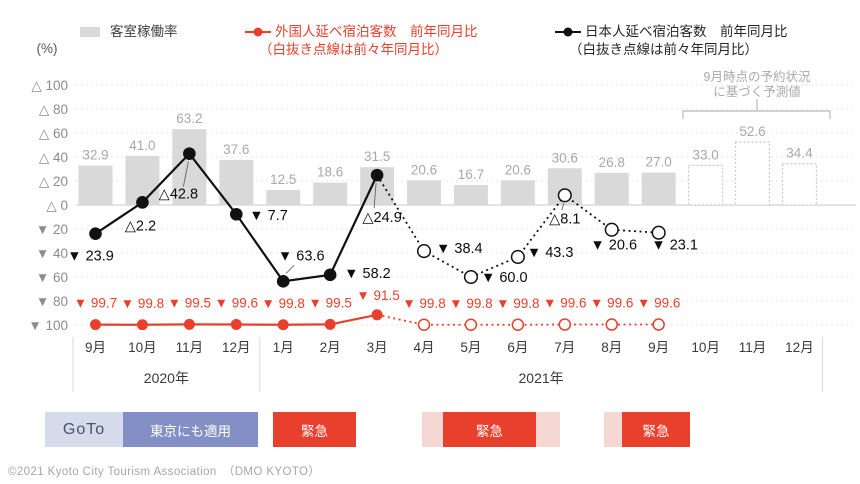  I want to click on point-value-label: ▼ 43.3, so click(550, 253).